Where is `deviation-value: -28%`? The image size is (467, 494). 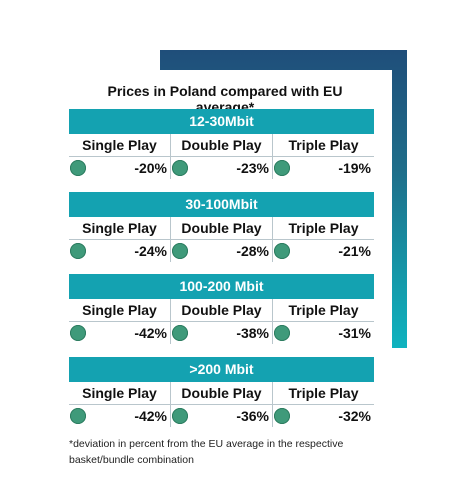 deviation-value: -28% is located at coordinates (252, 251).